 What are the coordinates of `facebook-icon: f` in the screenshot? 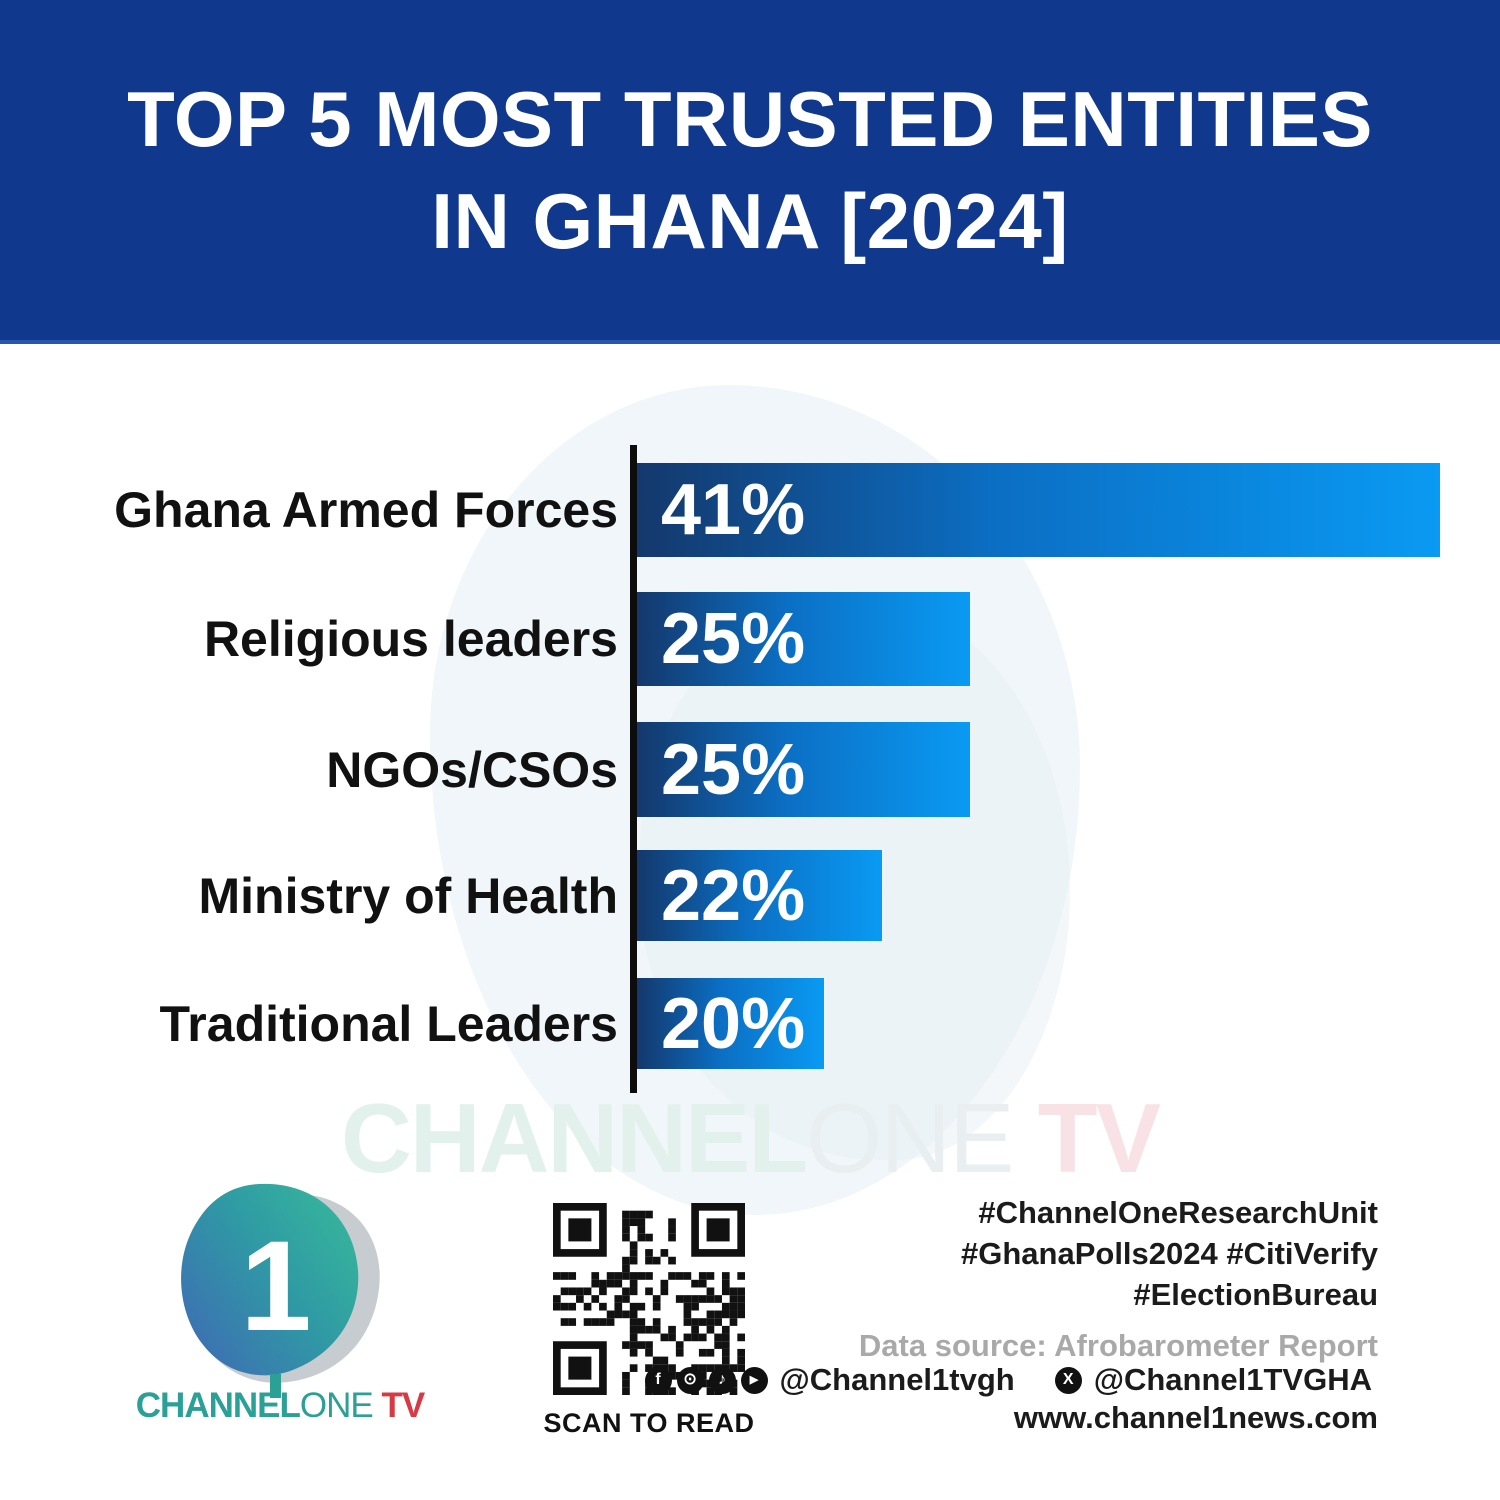 It's located at (658, 1380).